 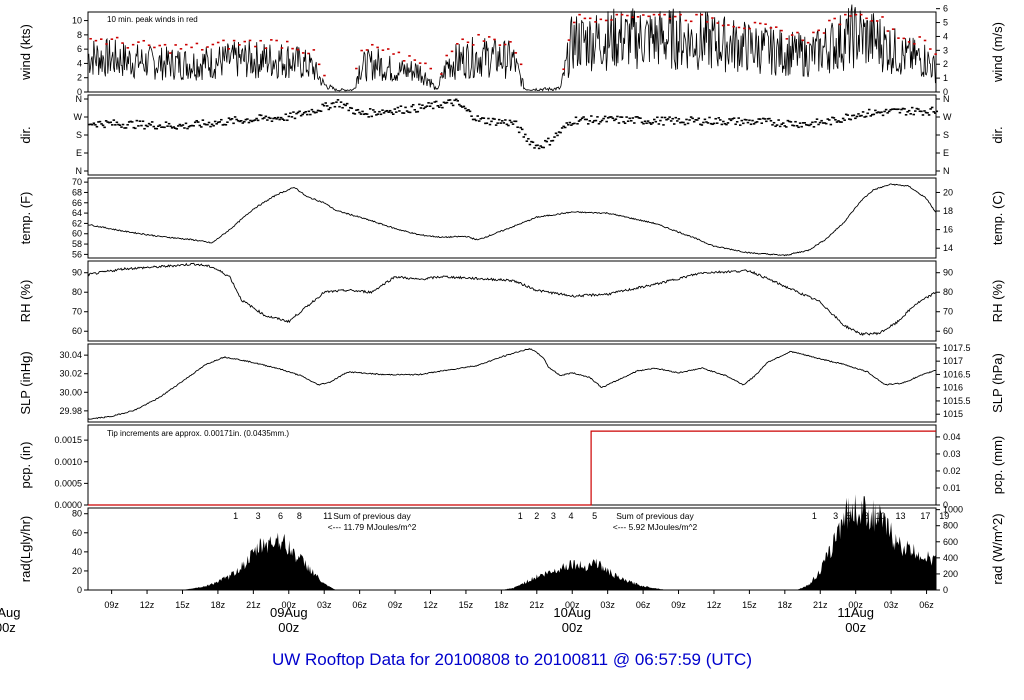 I want to click on temp-left-tick-label: 66, so click(x=77, y=203).